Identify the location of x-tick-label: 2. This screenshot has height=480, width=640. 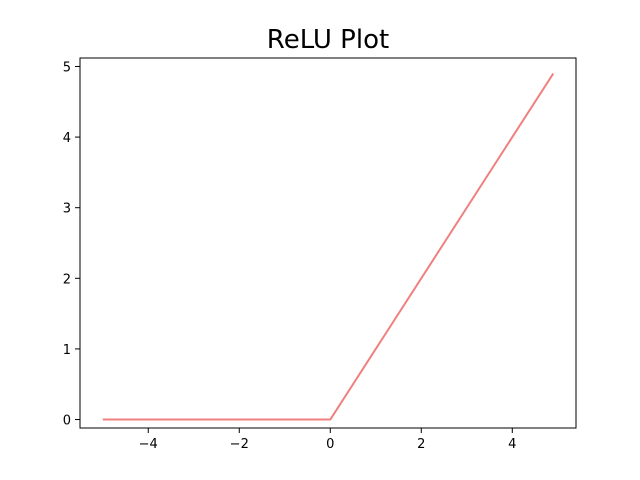
(421, 444).